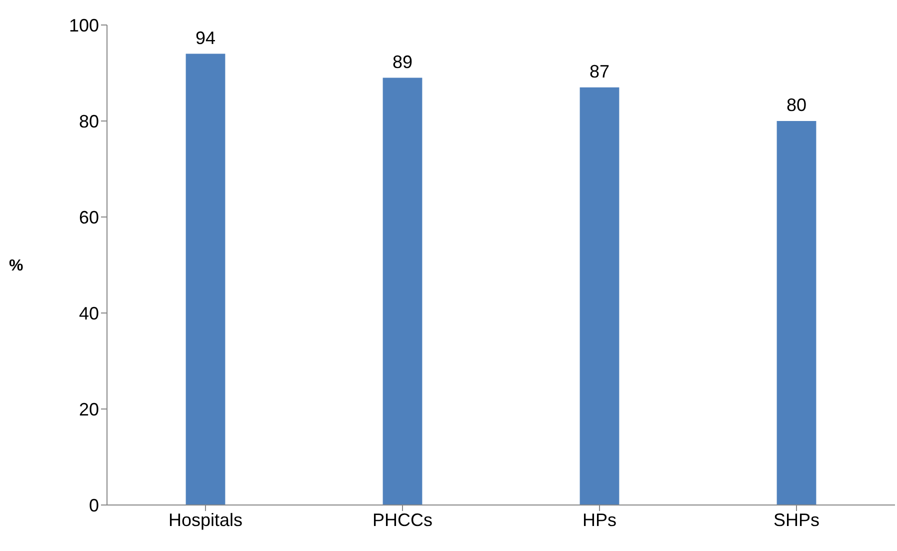 Image resolution: width=897 pixels, height=551 pixels. Describe the element at coordinates (83, 25) in the screenshot. I see `y-tick-label: 100` at that location.